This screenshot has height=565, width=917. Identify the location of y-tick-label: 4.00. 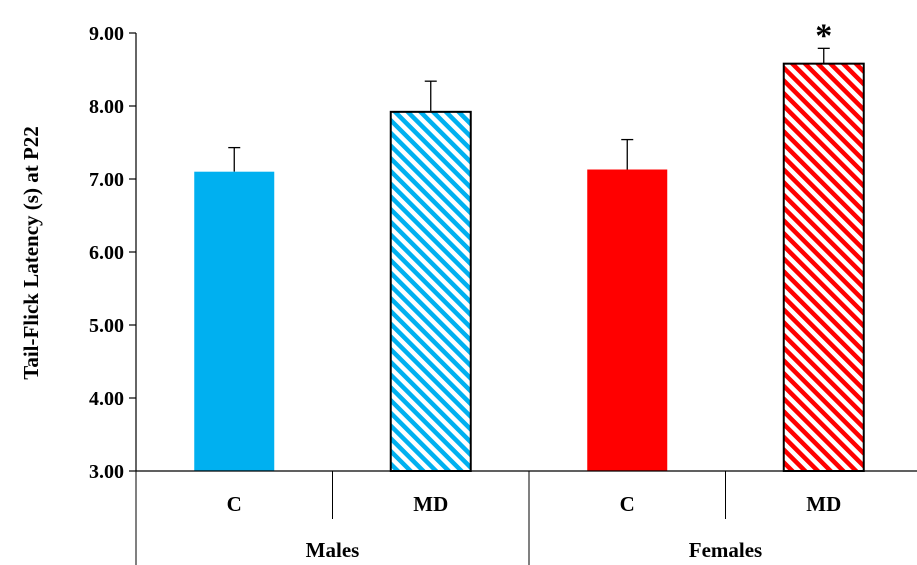
(106, 399).